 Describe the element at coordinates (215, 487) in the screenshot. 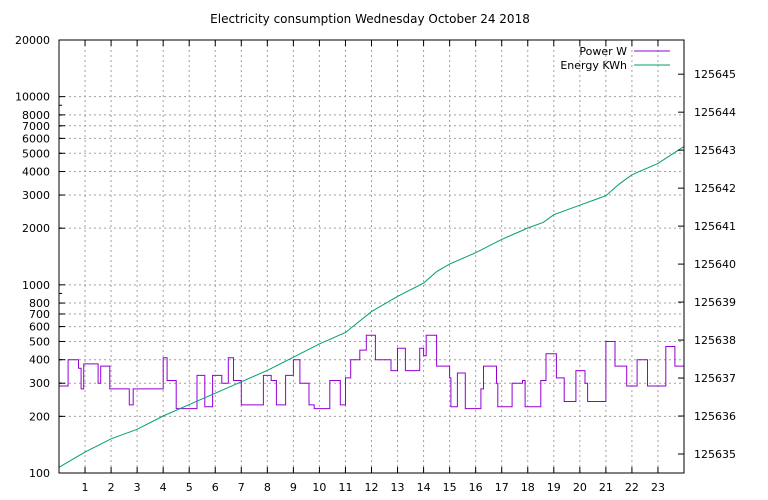

I see `x-tick-label: 6` at that location.